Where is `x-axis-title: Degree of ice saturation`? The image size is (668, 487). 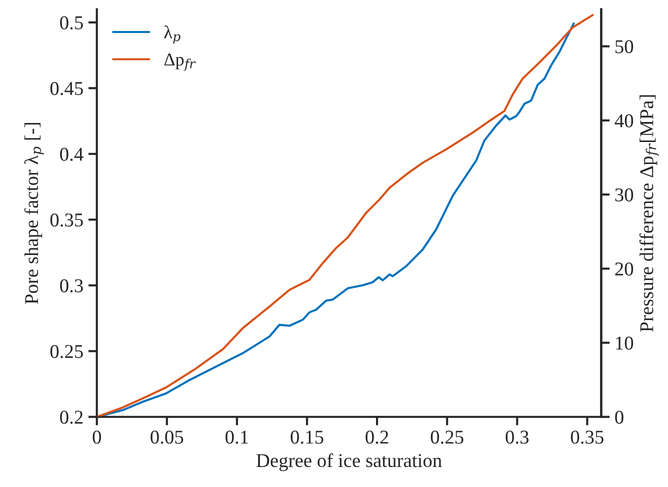
x-axis-title: Degree of ice saturation is located at coordinates (349, 462).